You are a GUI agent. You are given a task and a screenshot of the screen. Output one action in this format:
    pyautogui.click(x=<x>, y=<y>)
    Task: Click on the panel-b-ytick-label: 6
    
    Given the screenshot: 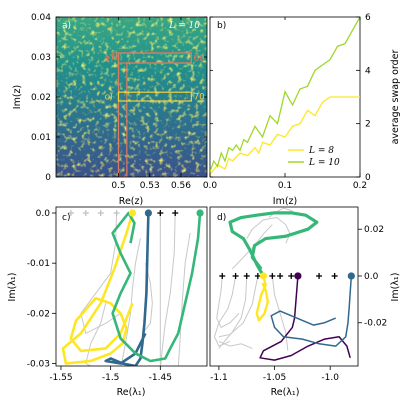 What is the action you would take?
    pyautogui.click(x=368, y=18)
    